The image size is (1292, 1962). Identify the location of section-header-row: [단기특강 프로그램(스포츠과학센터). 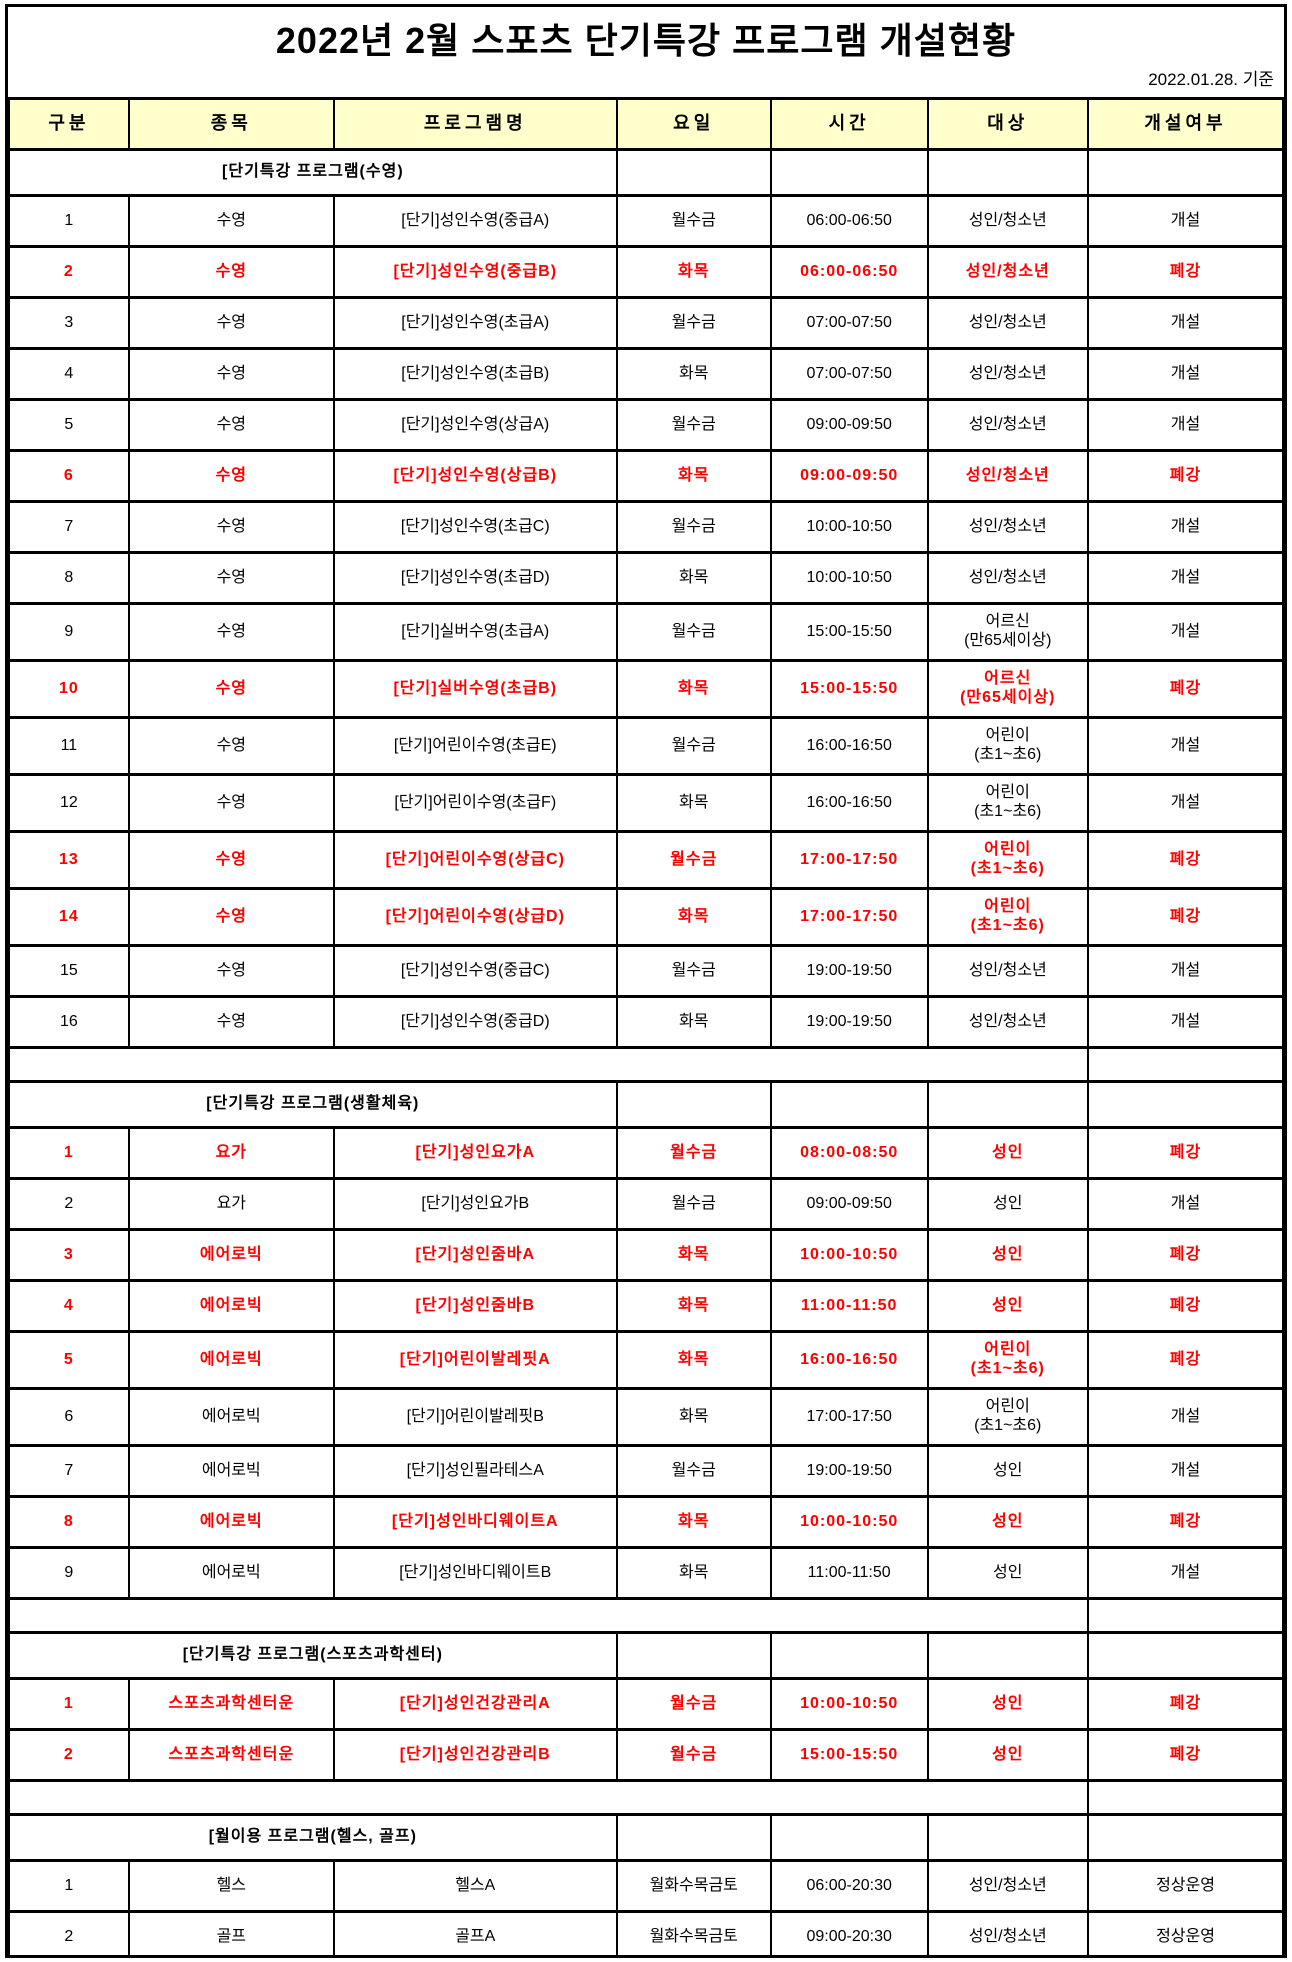
(646, 1655).